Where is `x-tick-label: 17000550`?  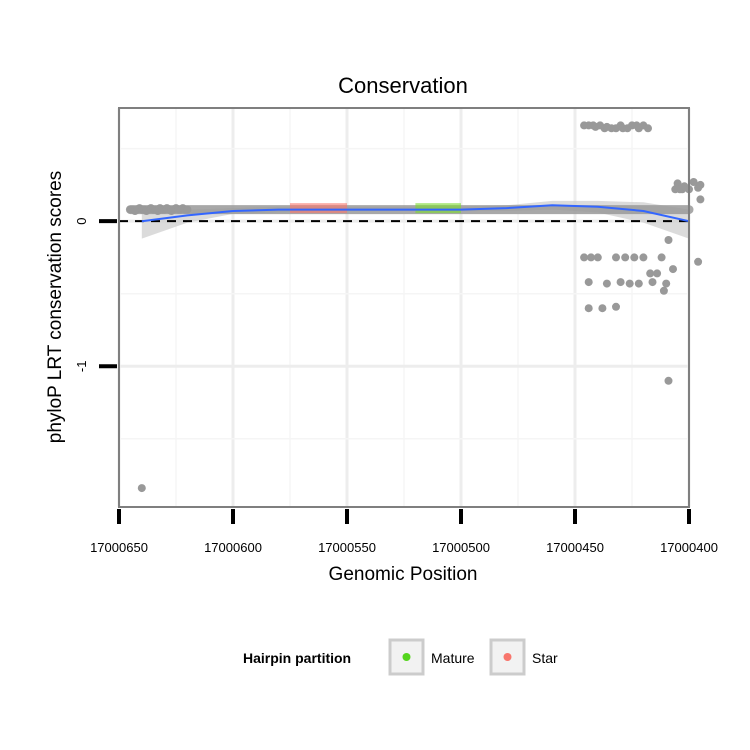 x-tick-label: 17000550 is located at coordinates (347, 547).